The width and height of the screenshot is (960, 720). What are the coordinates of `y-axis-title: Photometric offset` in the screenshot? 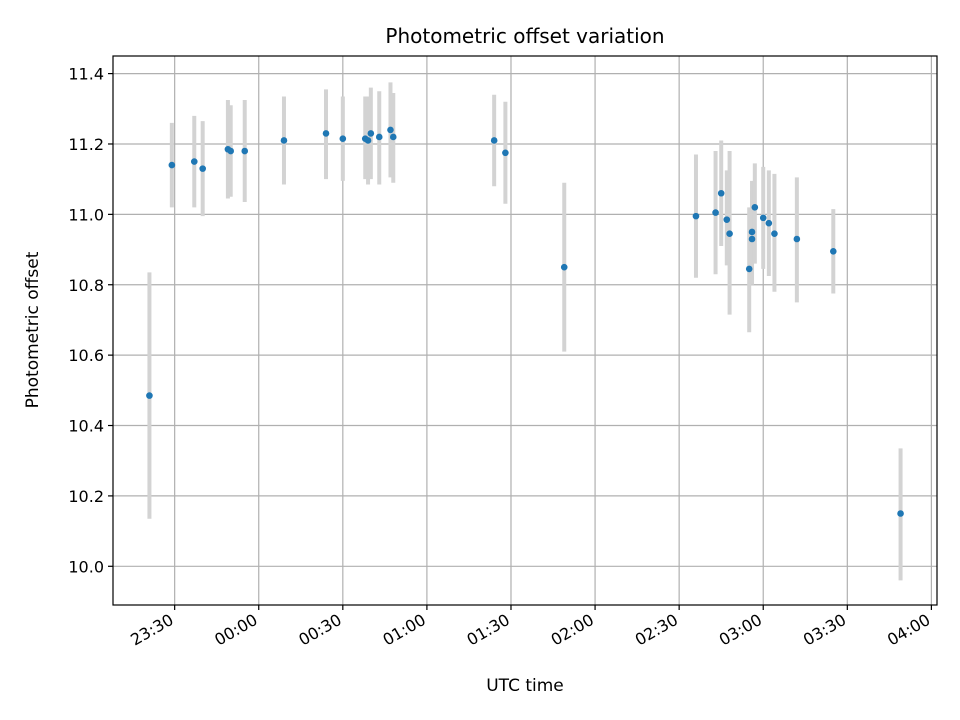 It's located at (33, 329).